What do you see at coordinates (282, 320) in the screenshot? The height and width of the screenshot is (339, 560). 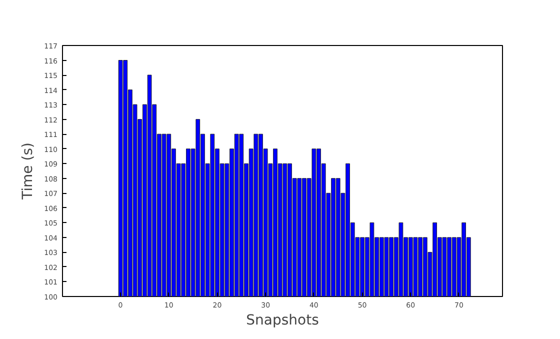 I see `x-axis-title: Snapshots` at bounding box center [282, 320].